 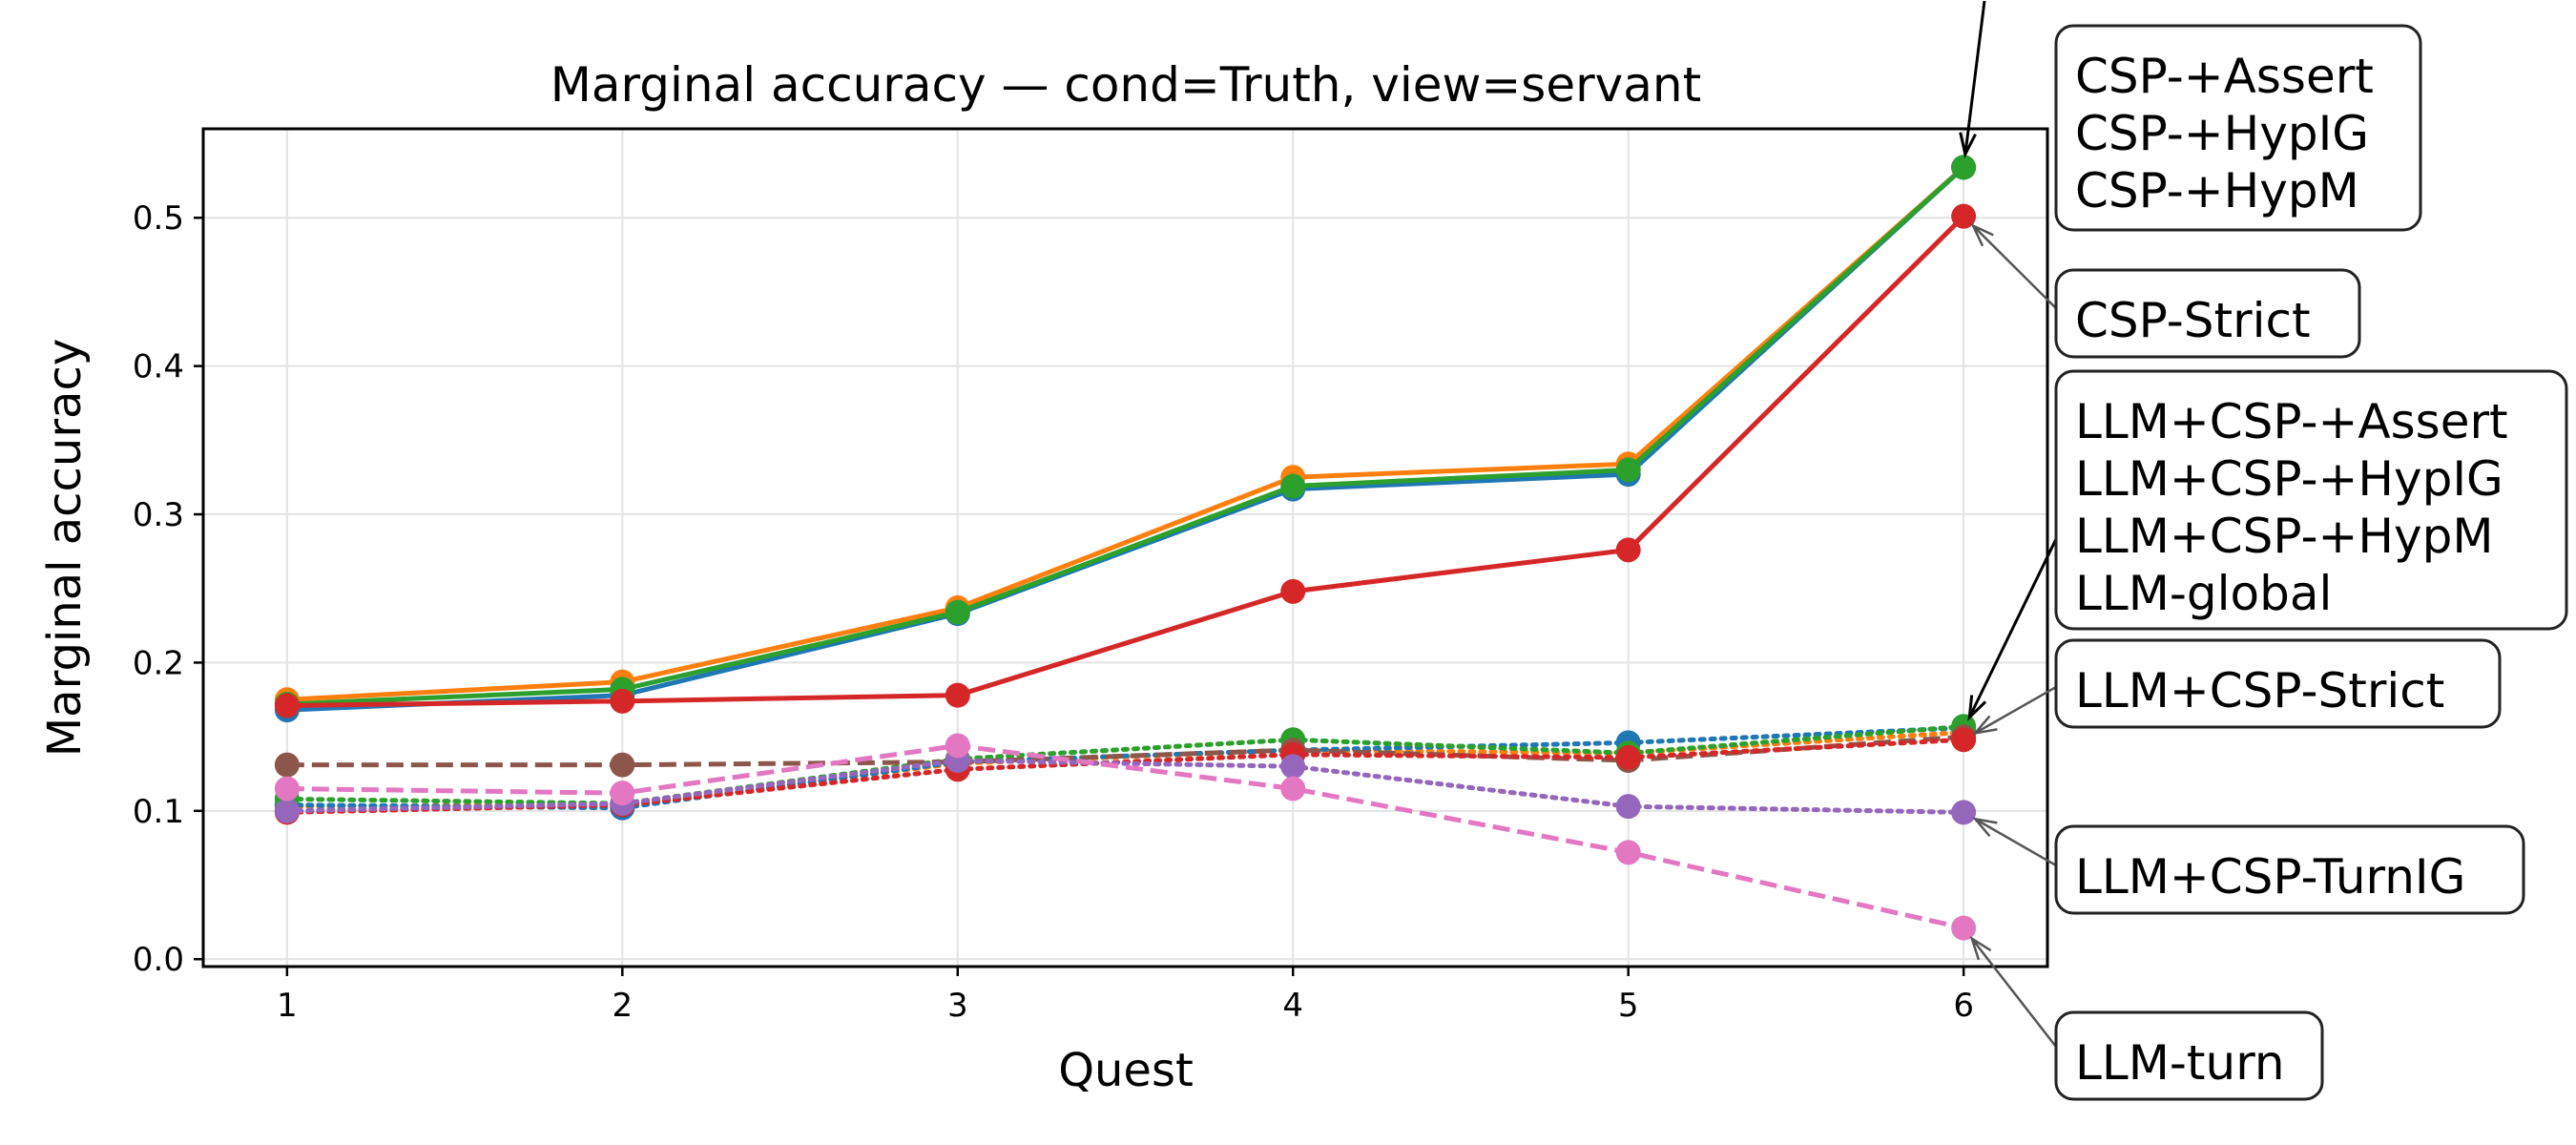 I want to click on x-axis-label: Quest, so click(x=1126, y=1070).